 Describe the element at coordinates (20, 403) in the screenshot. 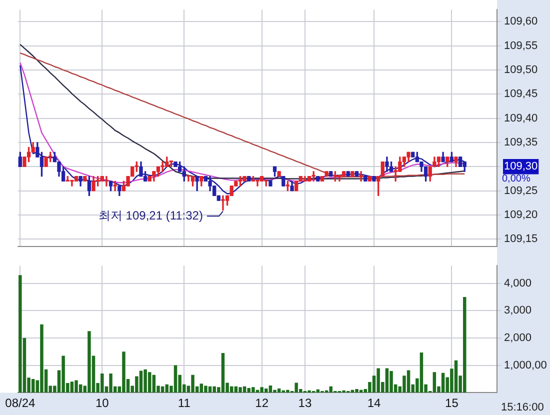

I see `x-tick-label: 08/24` at that location.